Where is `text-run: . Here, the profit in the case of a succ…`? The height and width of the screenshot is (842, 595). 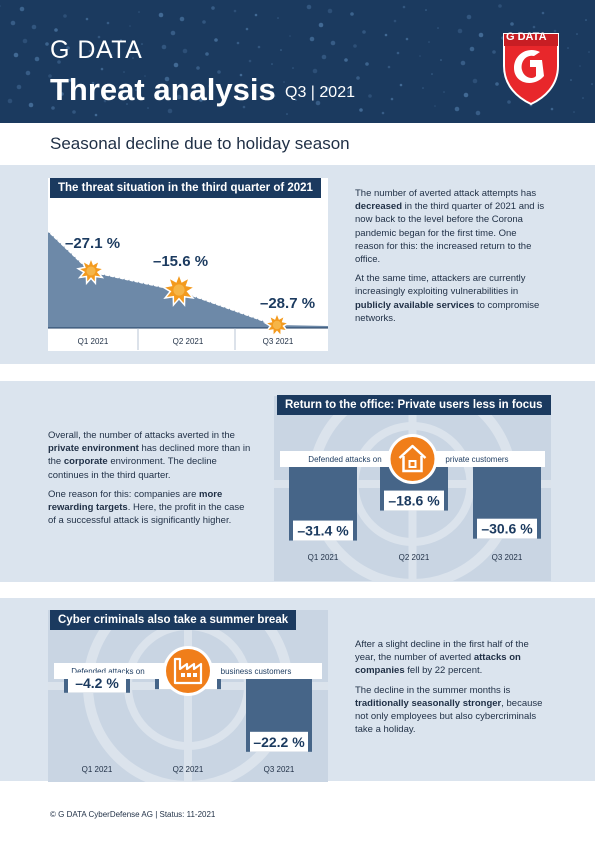 text-run: . Here, the profit in the case of a succ… is located at coordinates (146, 514).